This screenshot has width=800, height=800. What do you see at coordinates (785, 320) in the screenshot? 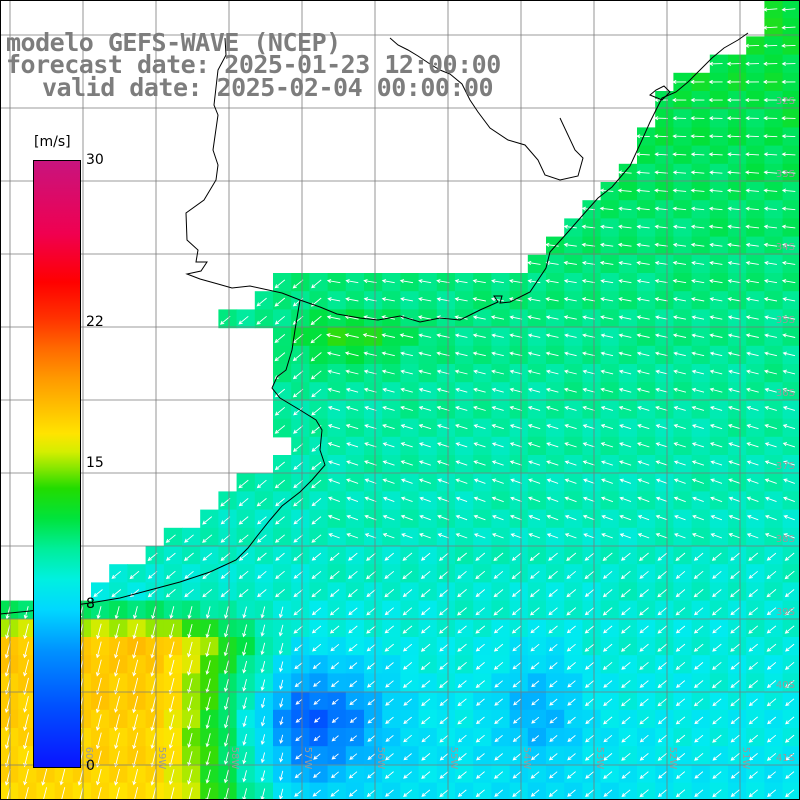
I see `latitude-label: 35S` at bounding box center [785, 320].